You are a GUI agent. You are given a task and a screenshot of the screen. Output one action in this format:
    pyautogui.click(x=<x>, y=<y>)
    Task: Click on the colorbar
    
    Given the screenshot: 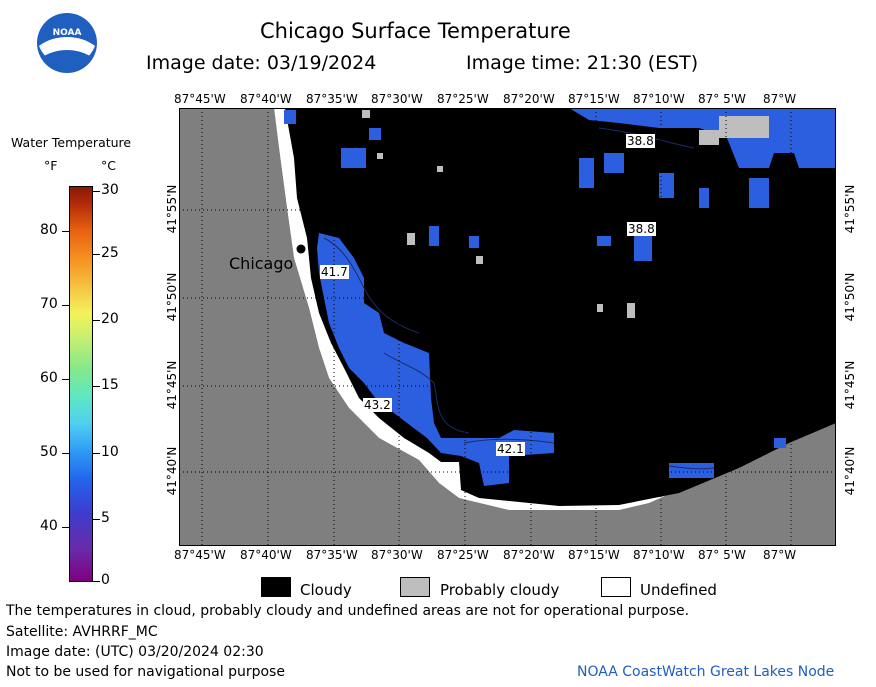 What is the action you would take?
    pyautogui.click(x=81, y=384)
    